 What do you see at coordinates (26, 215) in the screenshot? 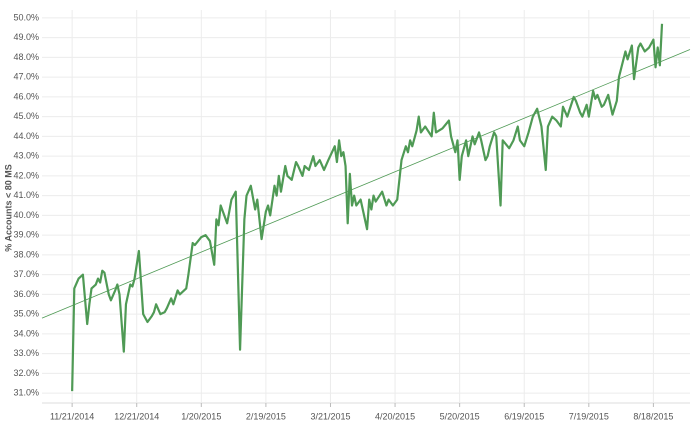
I see `y-tick-label: 40.0%` at bounding box center [26, 215].